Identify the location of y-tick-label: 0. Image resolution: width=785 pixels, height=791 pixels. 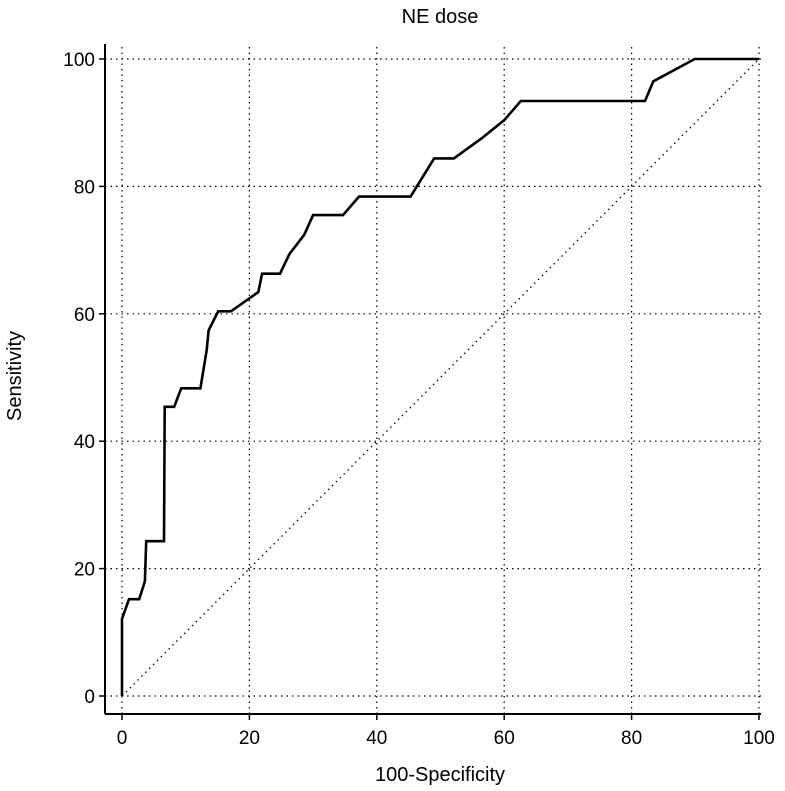
(89, 697).